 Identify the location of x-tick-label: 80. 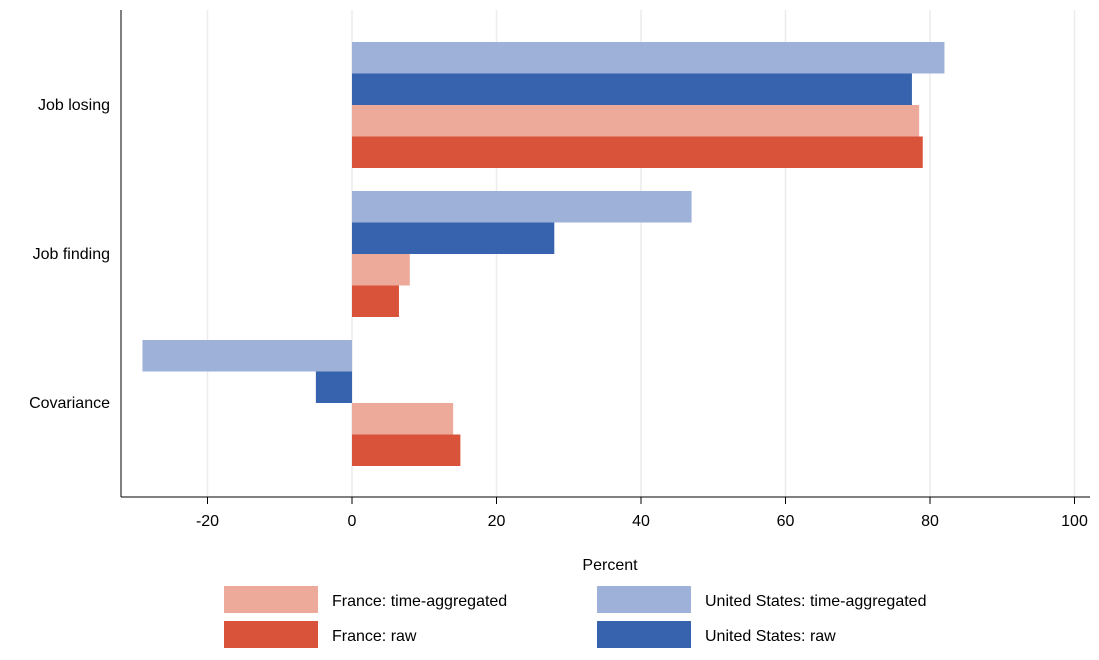
(930, 521).